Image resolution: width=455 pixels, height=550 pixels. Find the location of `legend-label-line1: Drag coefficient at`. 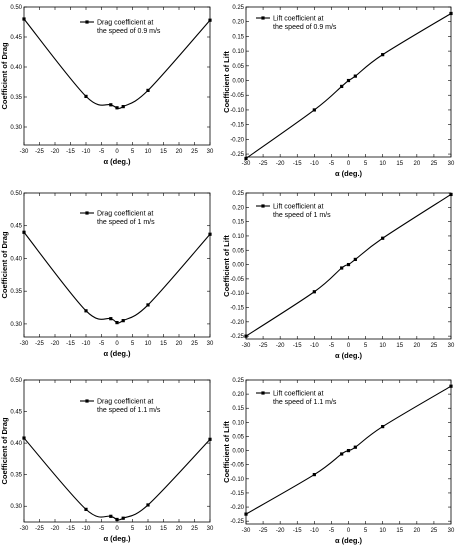

legend-label-line1: Drag coefficient at is located at coordinates (125, 23).